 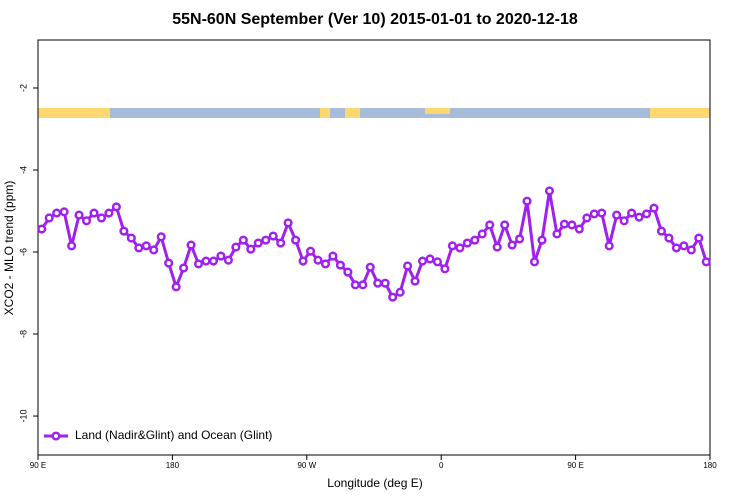 What do you see at coordinates (23, 252) in the screenshot?
I see `y-tick-label: -6` at bounding box center [23, 252].